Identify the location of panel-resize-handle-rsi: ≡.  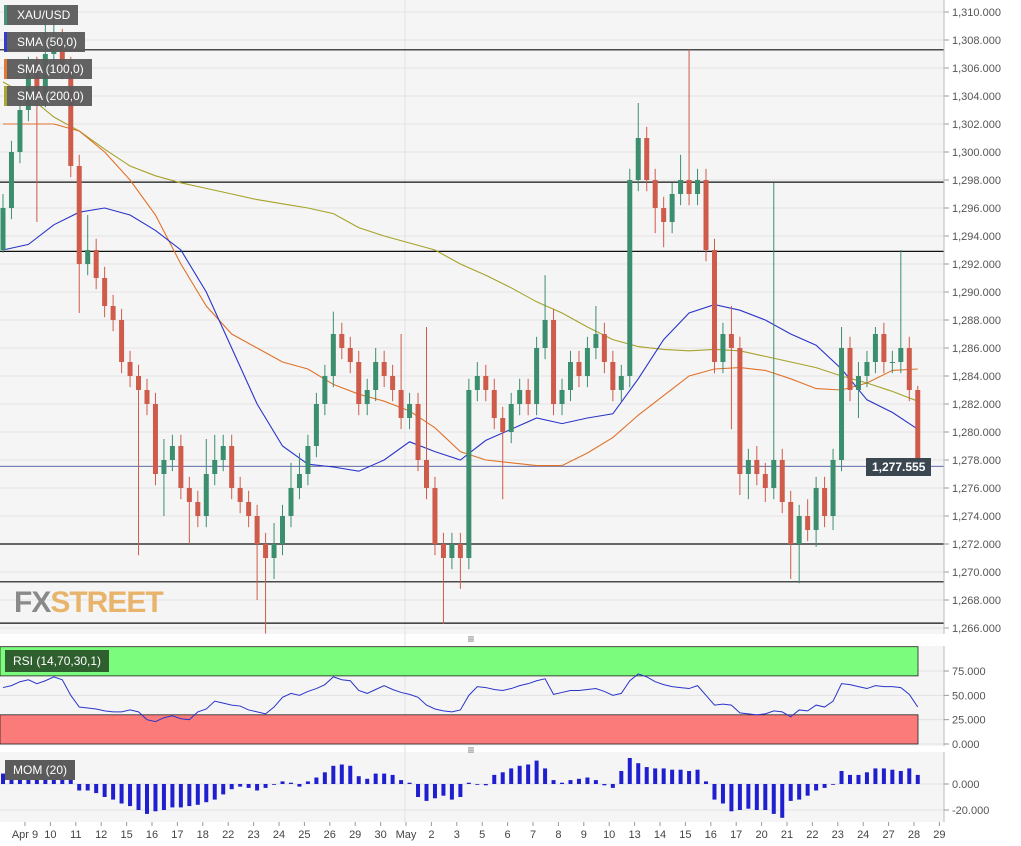
(471, 639).